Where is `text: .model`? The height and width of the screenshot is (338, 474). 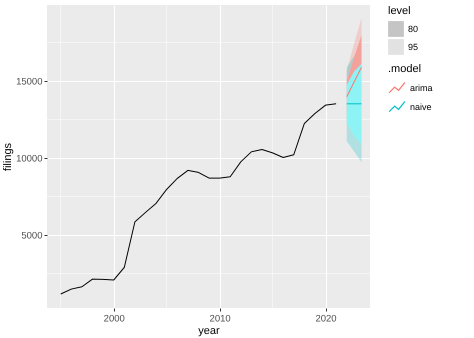 text: .model is located at coordinates (405, 69).